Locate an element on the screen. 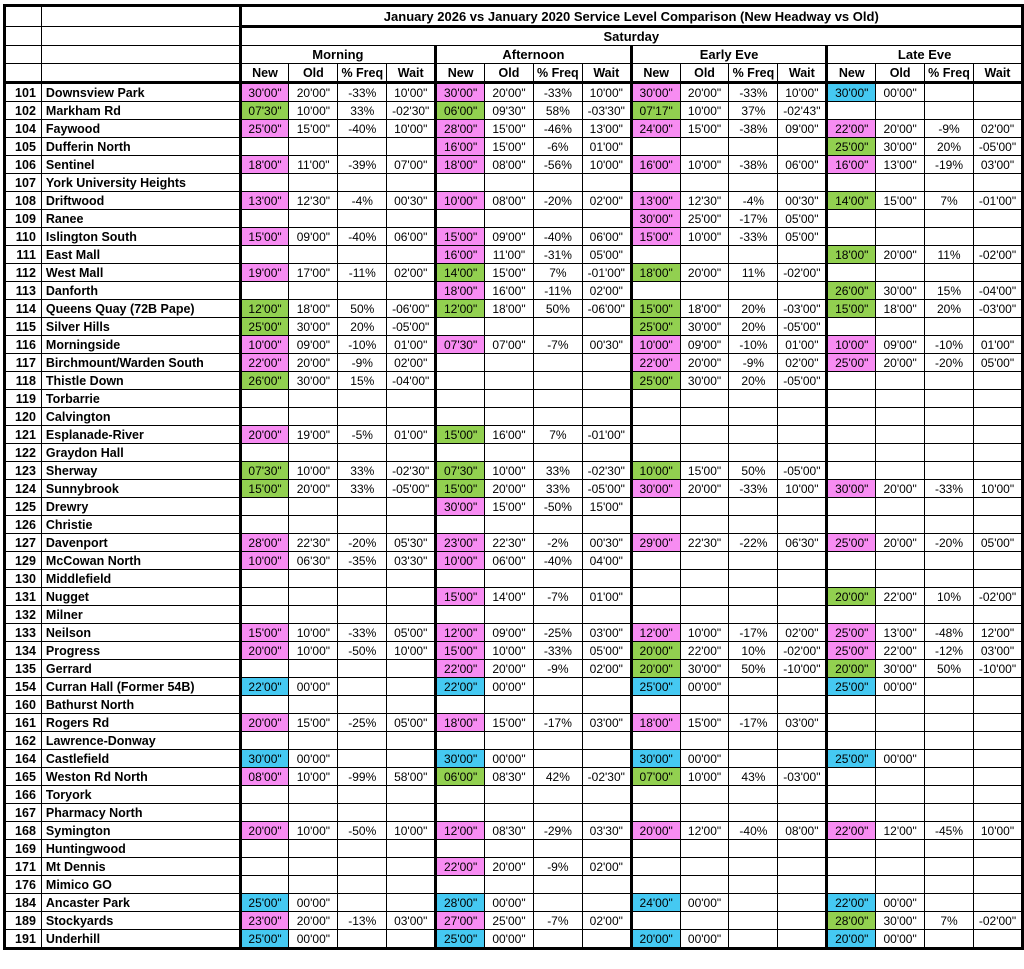 The image size is (1024, 969). route-number: 115 is located at coordinates (23, 326).